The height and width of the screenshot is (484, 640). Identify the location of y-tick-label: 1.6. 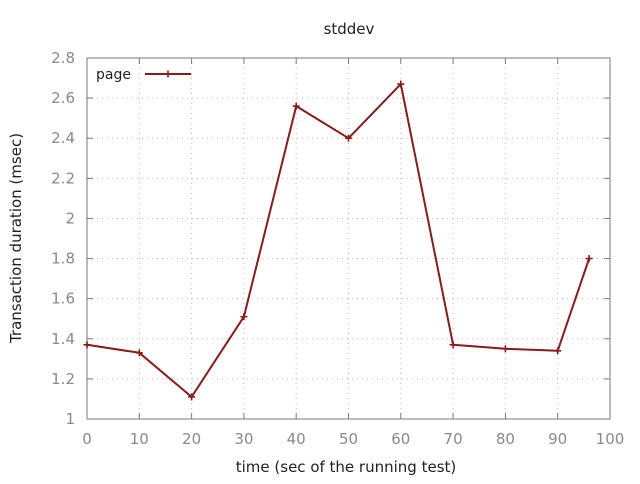
(63, 299).